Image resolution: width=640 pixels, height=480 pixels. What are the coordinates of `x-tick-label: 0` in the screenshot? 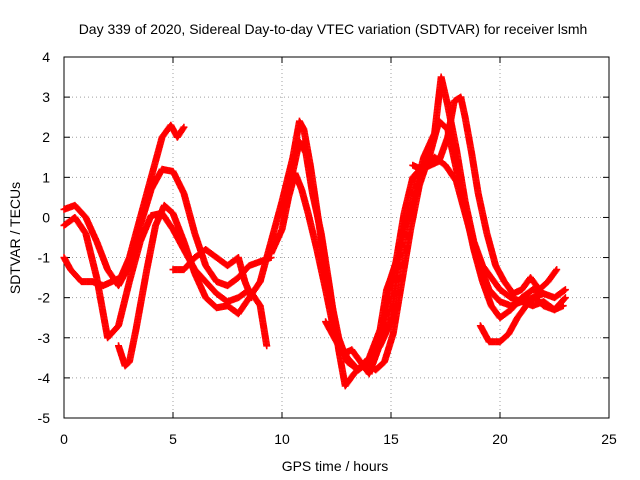 It's located at (64, 439).